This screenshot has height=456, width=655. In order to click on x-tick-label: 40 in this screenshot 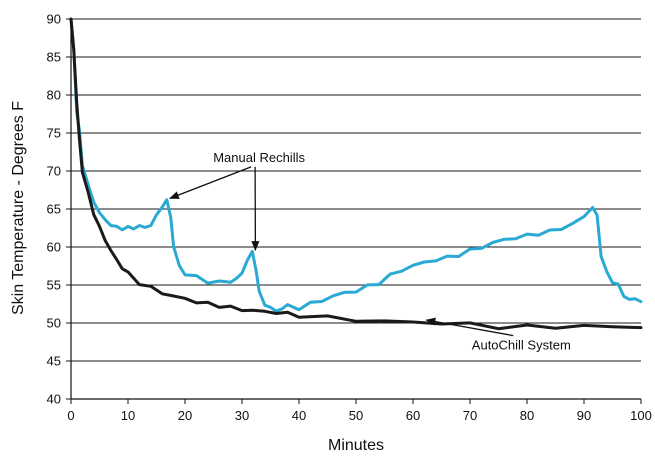, I will do `click(299, 415)`.